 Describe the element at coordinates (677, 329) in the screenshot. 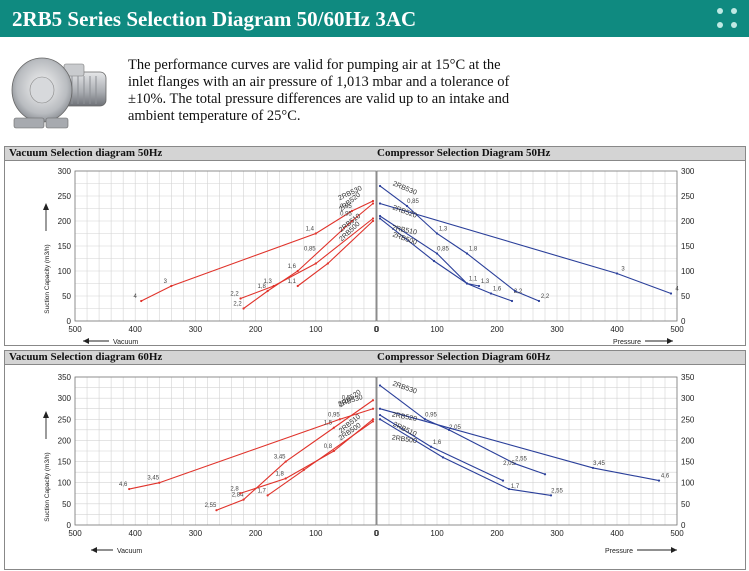

I see `x-tick-label: 500` at that location.